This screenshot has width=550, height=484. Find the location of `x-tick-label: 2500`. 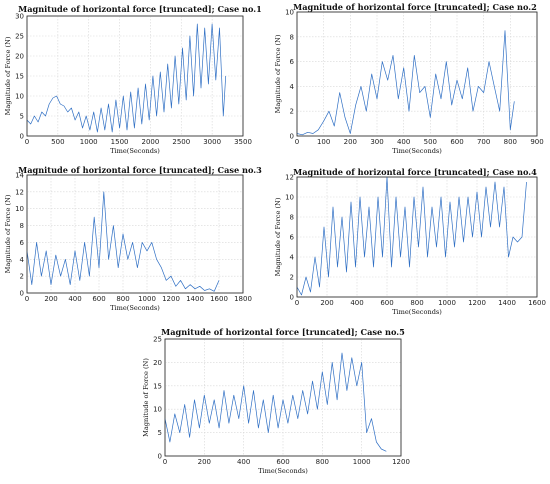

x-tick-label: 2500 is located at coordinates (181, 142).